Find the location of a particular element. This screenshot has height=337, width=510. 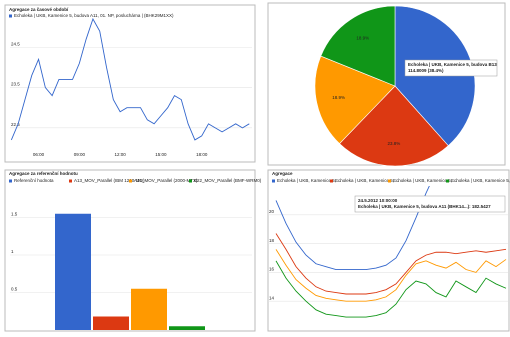

legend-label: A13_MOV_Parallel (IBM 1210-MO) is located at coordinates (109, 180).